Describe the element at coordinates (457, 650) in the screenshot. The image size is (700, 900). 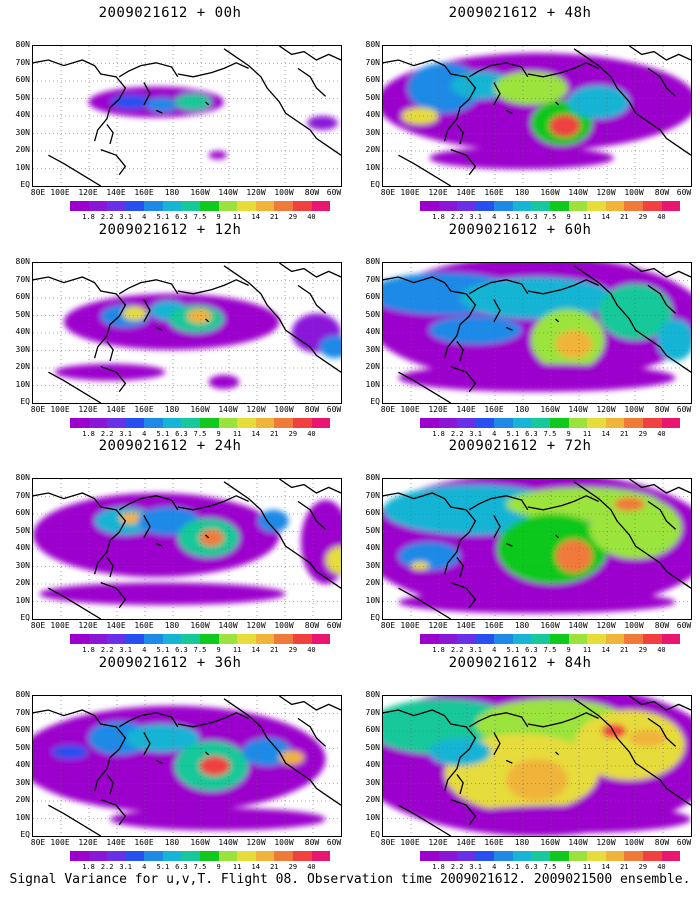
I see `colorbar-label: 2.2` at that location.